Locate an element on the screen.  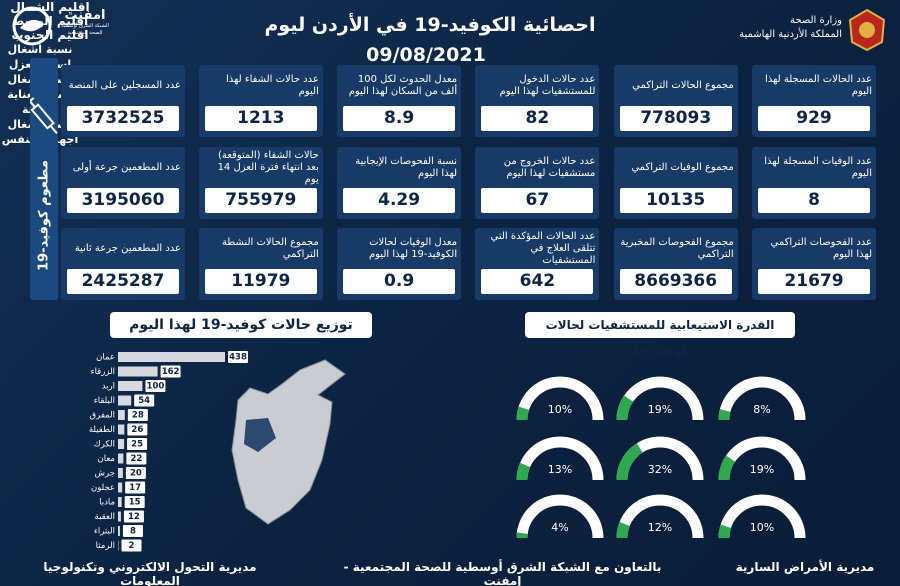
stat-value: 82 is located at coordinates (537, 118).